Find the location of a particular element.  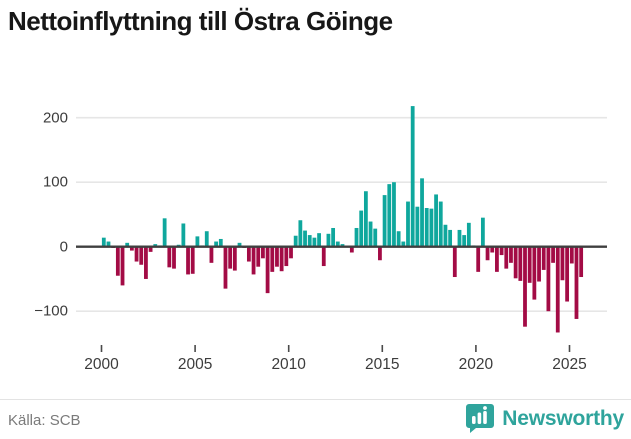

footer-divider is located at coordinates (315, 399).